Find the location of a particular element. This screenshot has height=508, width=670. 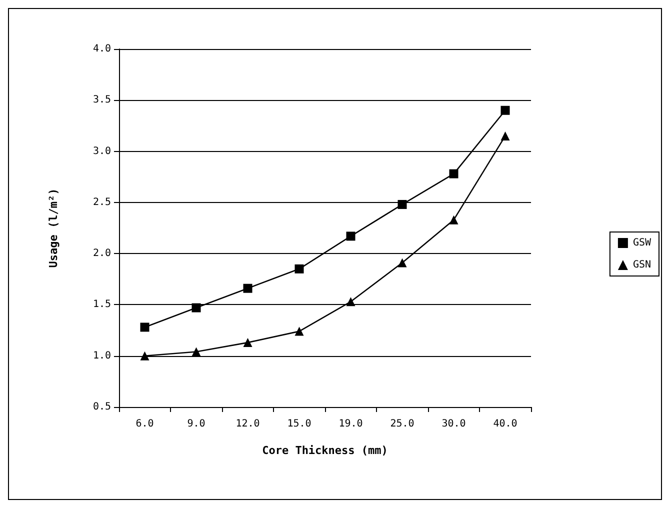

x-tick-label: 19.0 is located at coordinates (350, 424).